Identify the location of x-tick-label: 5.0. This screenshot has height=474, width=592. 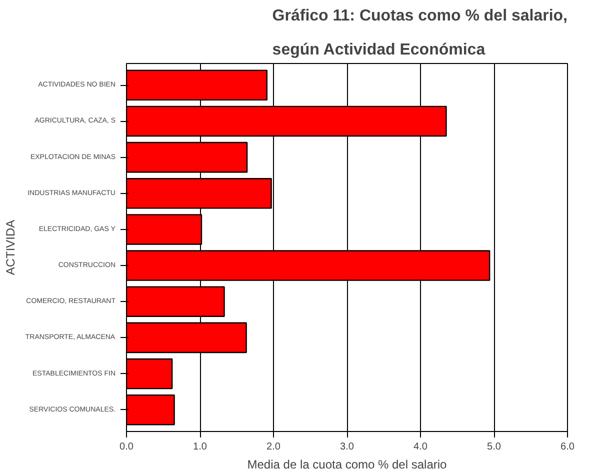
(494, 447).